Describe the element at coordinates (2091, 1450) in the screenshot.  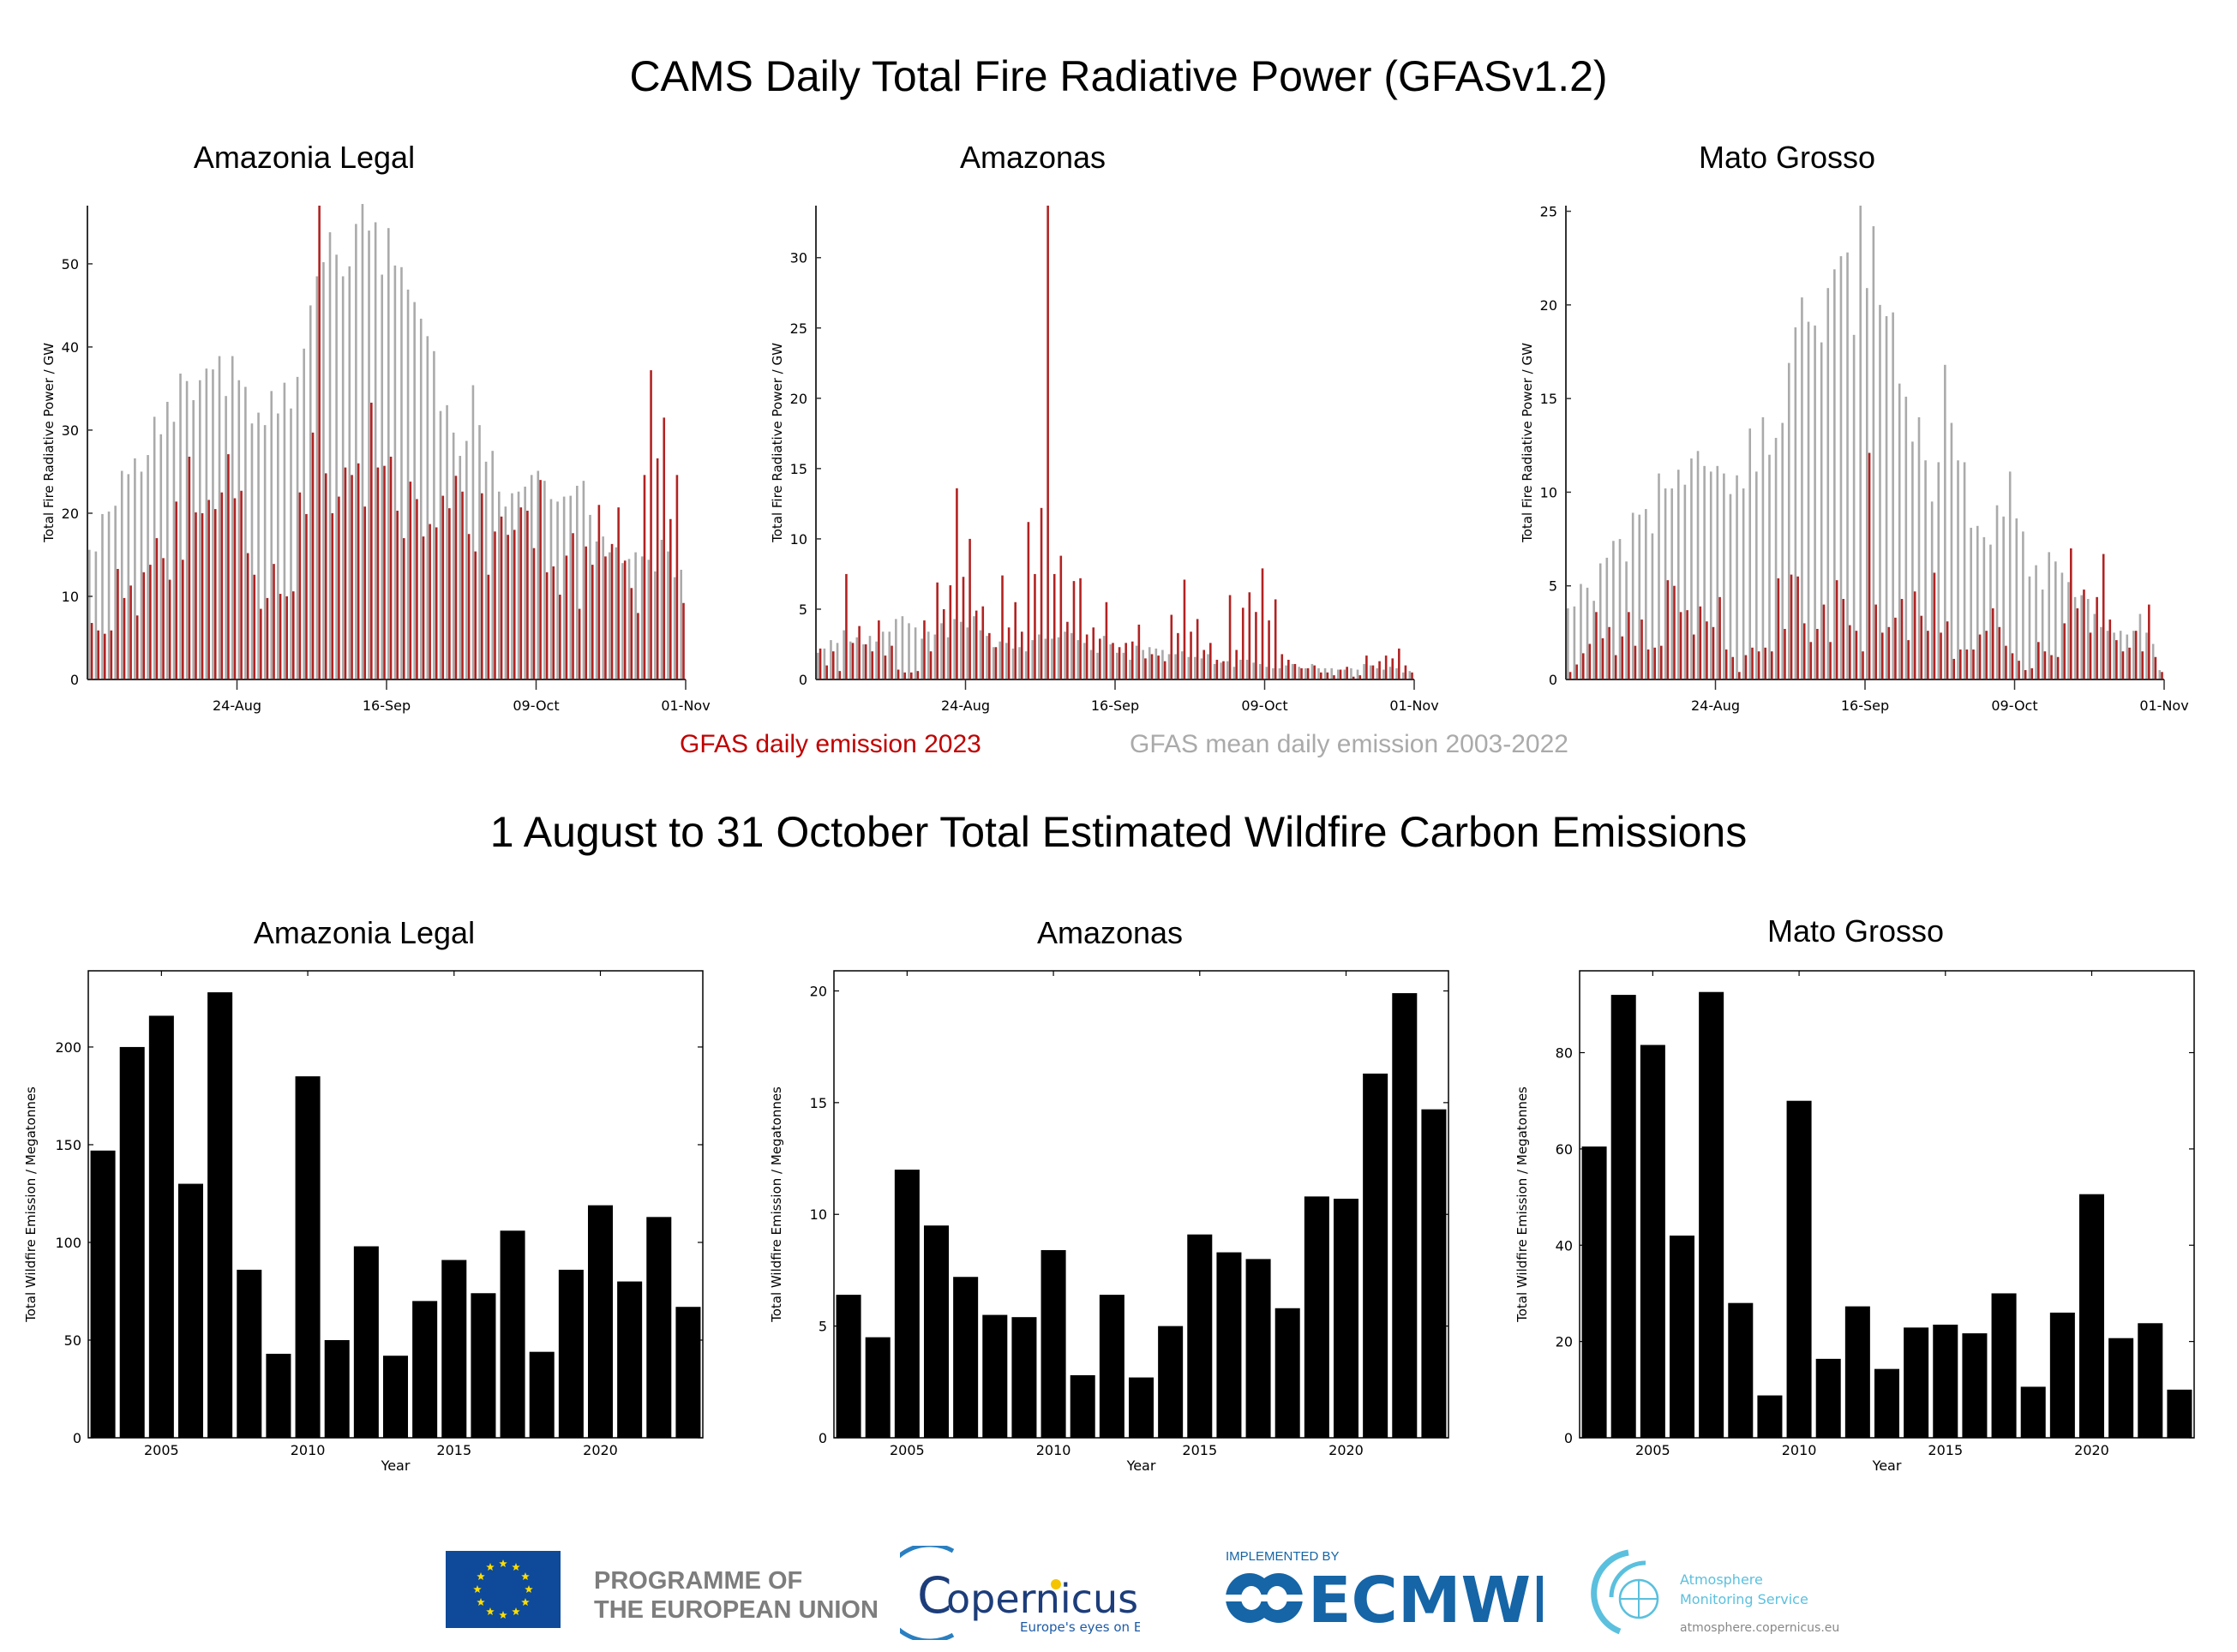
I see `x-tick-label: 2020` at that location.